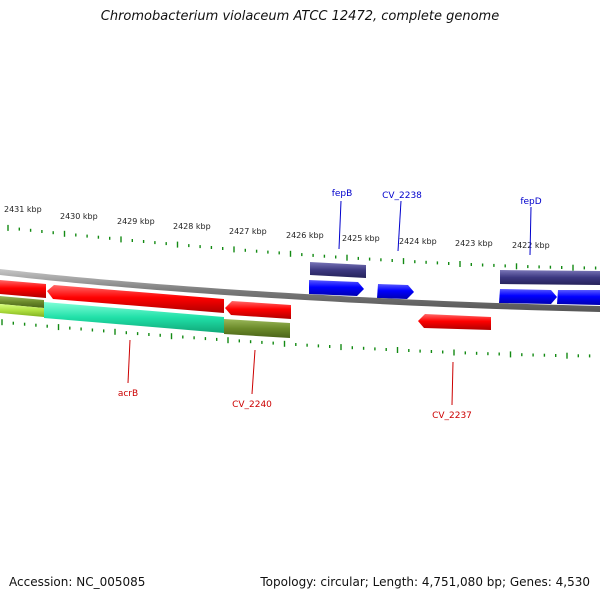  What do you see at coordinates (452, 416) in the screenshot?
I see `gene-label-CV_2237: CV_2237` at bounding box center [452, 416].